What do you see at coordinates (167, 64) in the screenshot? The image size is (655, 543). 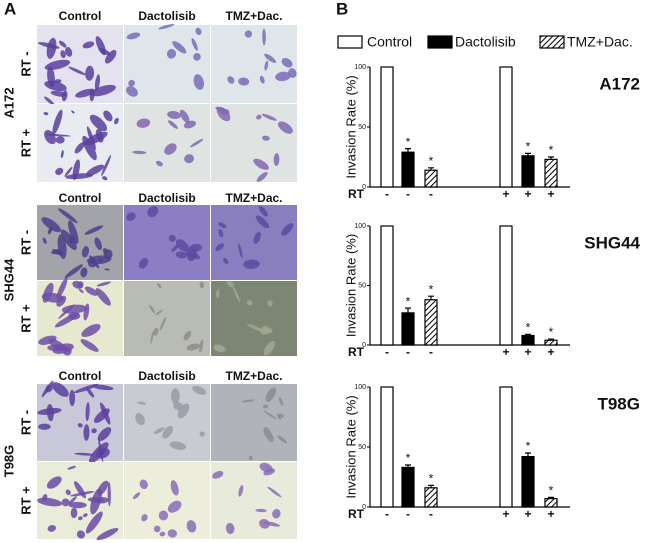 I see `micrograph-bg` at bounding box center [167, 64].